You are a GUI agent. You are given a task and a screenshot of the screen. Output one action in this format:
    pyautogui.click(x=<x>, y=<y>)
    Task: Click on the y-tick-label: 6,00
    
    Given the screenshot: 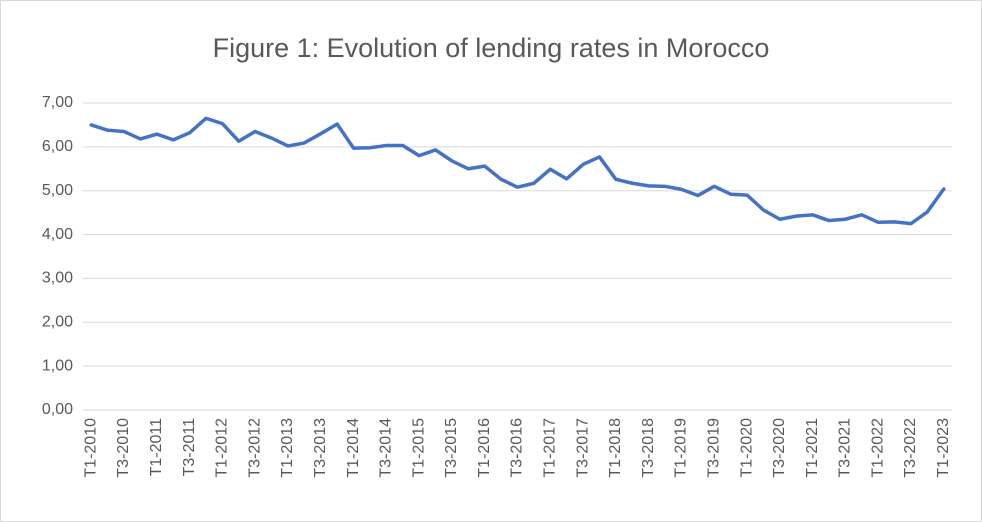 What is the action you would take?
    pyautogui.click(x=57, y=146)
    